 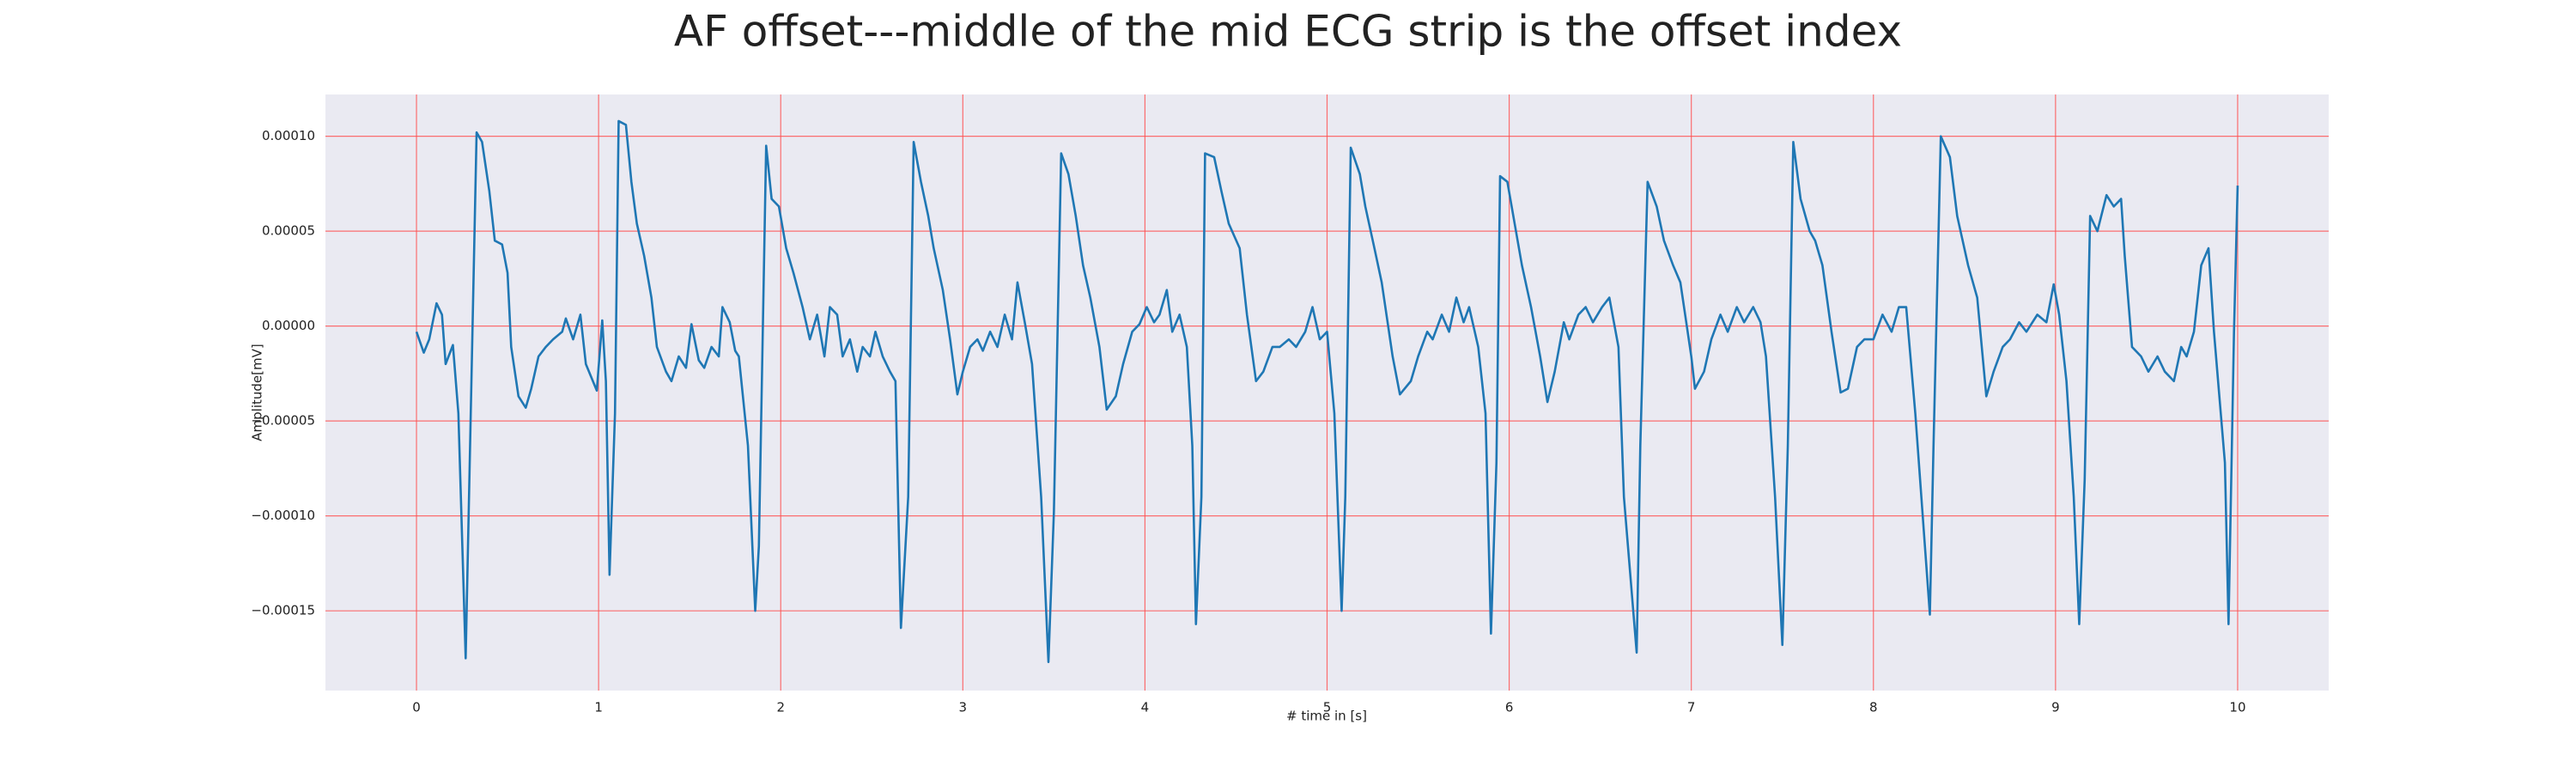 What do you see at coordinates (289, 231) in the screenshot?
I see `y-tick-label: 0.00005` at bounding box center [289, 231].